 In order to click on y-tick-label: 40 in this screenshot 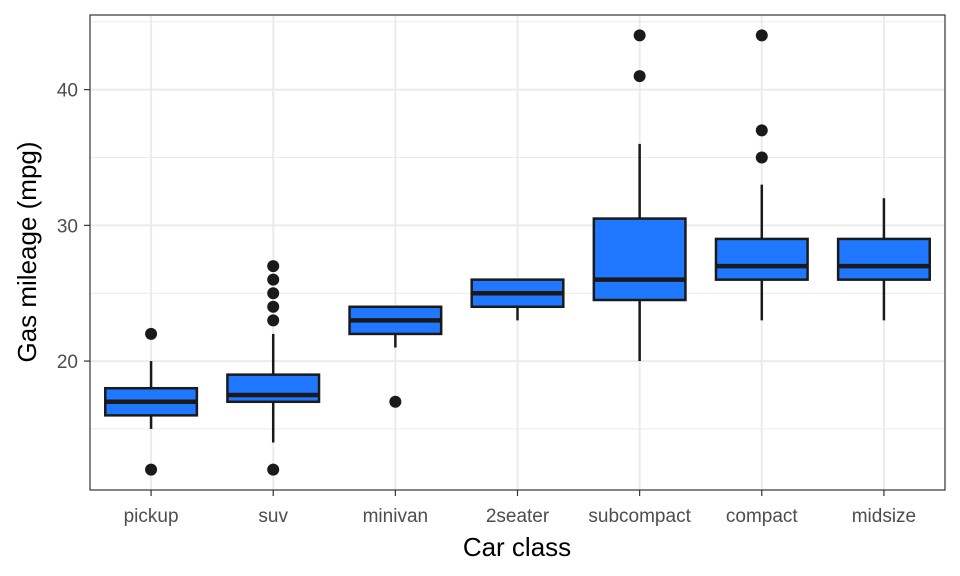, I will do `click(67, 91)`.